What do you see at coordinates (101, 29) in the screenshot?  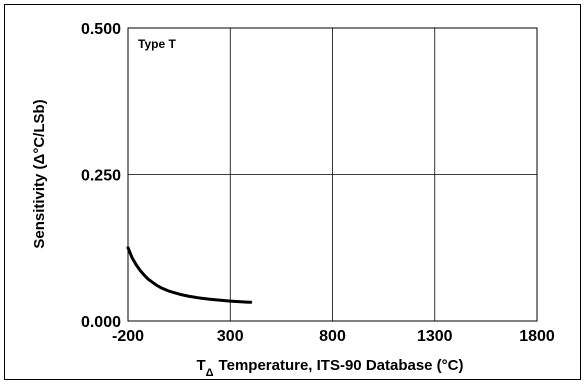 I see `y-tick-label: 0.500` at bounding box center [101, 29].